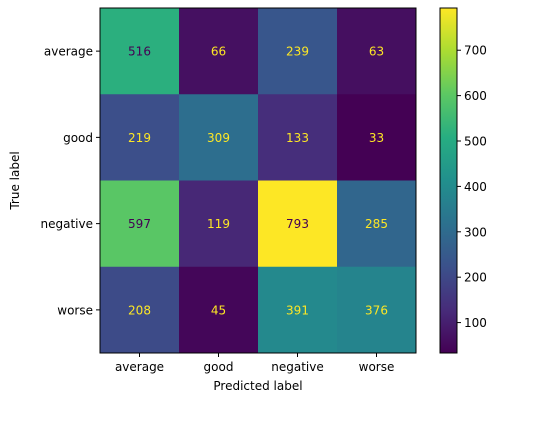 Image resolution: width=559 pixels, height=432 pixels. I want to click on cell-value-label: 793, so click(297, 224).